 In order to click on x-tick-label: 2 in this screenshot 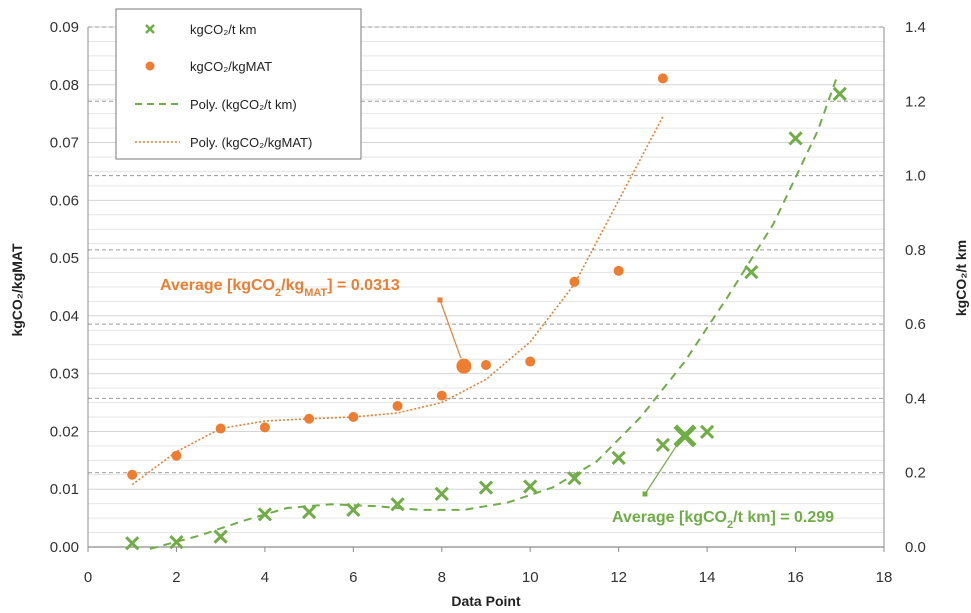, I will do `click(176, 577)`.